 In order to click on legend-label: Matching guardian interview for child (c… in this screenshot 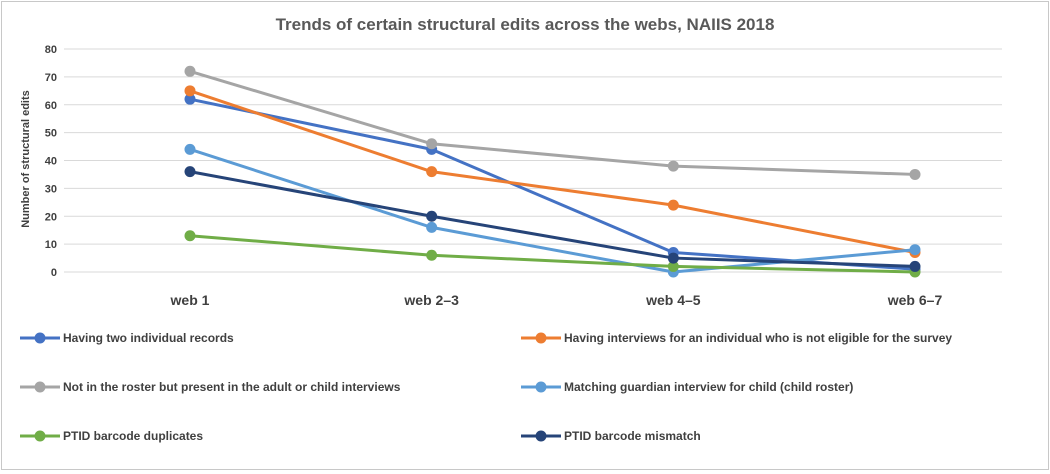, I will do `click(708, 387)`.